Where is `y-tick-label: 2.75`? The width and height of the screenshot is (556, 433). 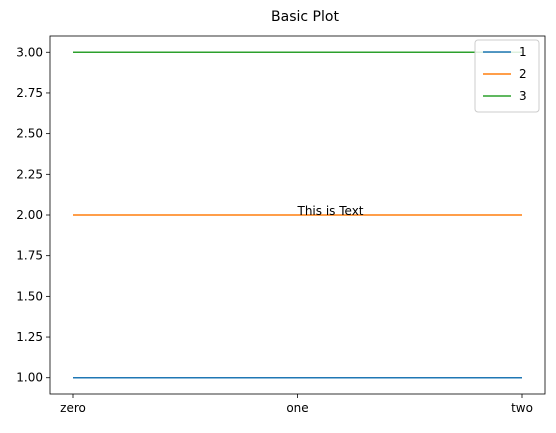
y-tick-label: 2.75 is located at coordinates (29, 93).